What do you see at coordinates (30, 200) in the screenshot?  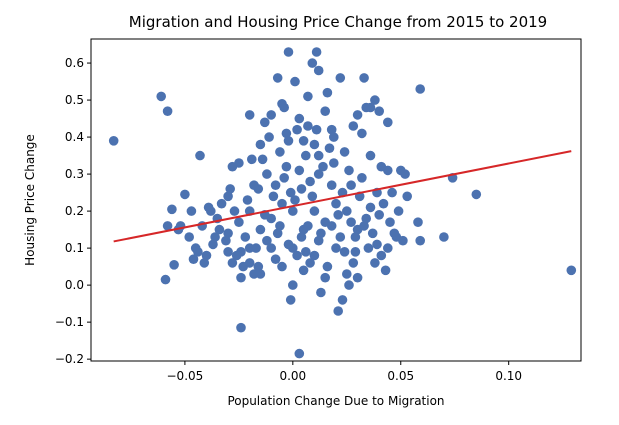 I see `y-axis-label: Housing Price Change` at bounding box center [30, 200].